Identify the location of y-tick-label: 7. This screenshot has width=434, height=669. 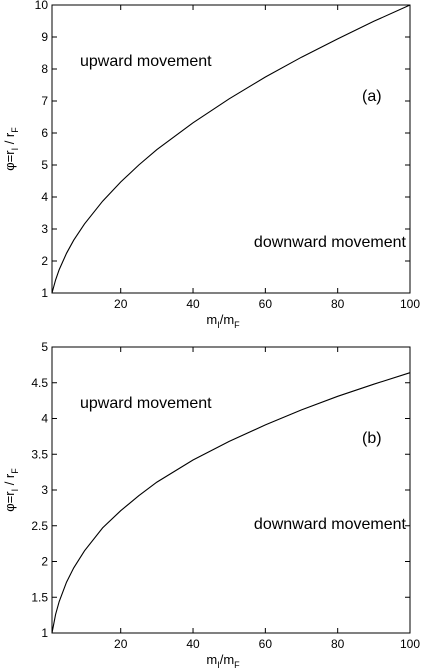
(44, 101).